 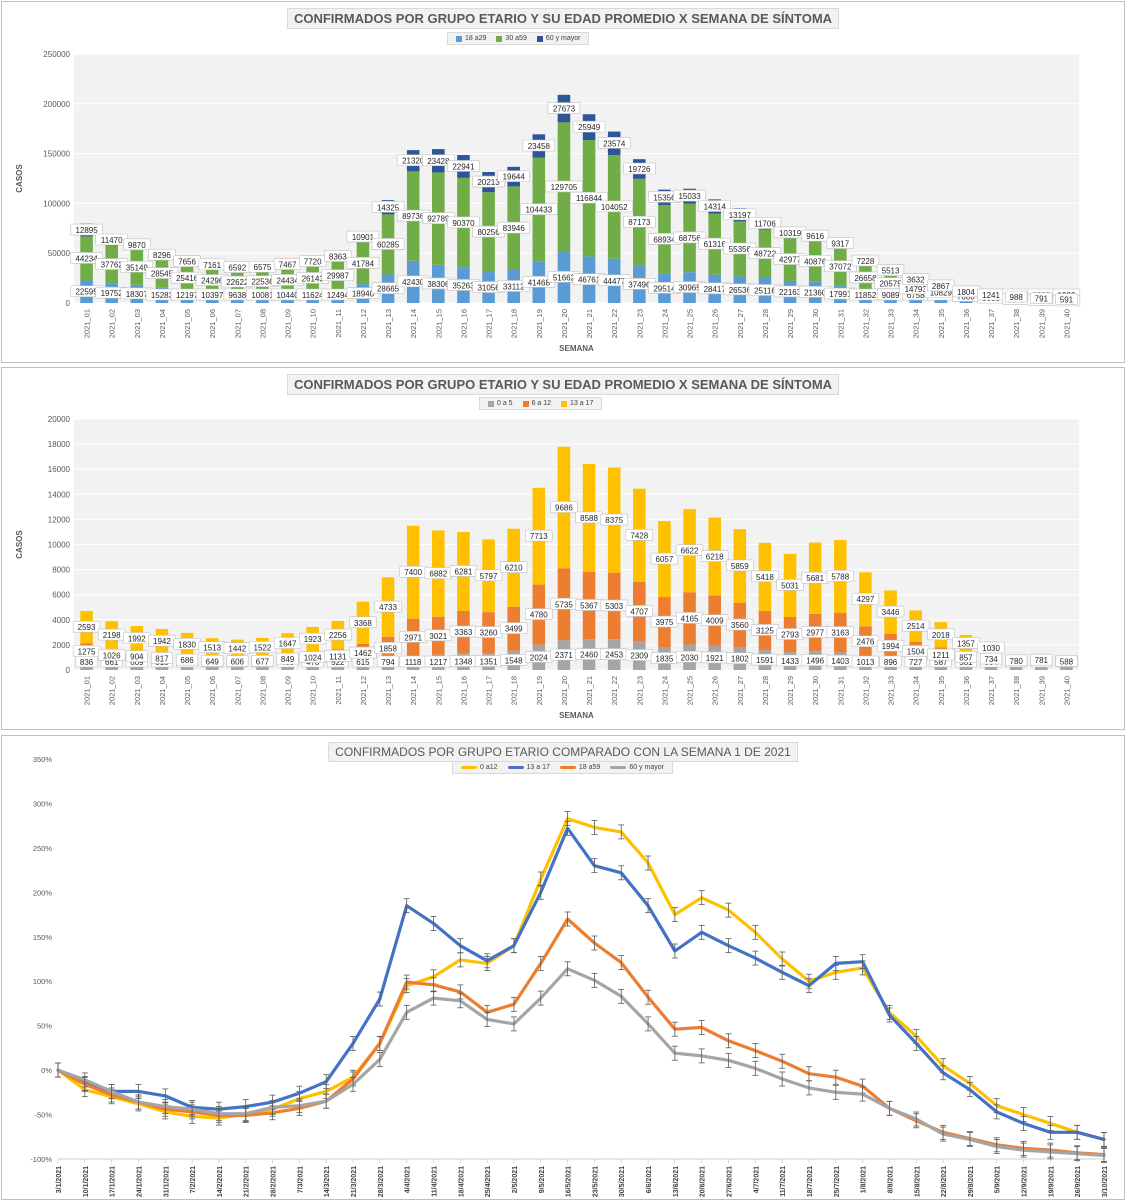 What do you see at coordinates (514, 323) in the screenshot?
I see `x-tick-label: 2021_18` at bounding box center [514, 323].